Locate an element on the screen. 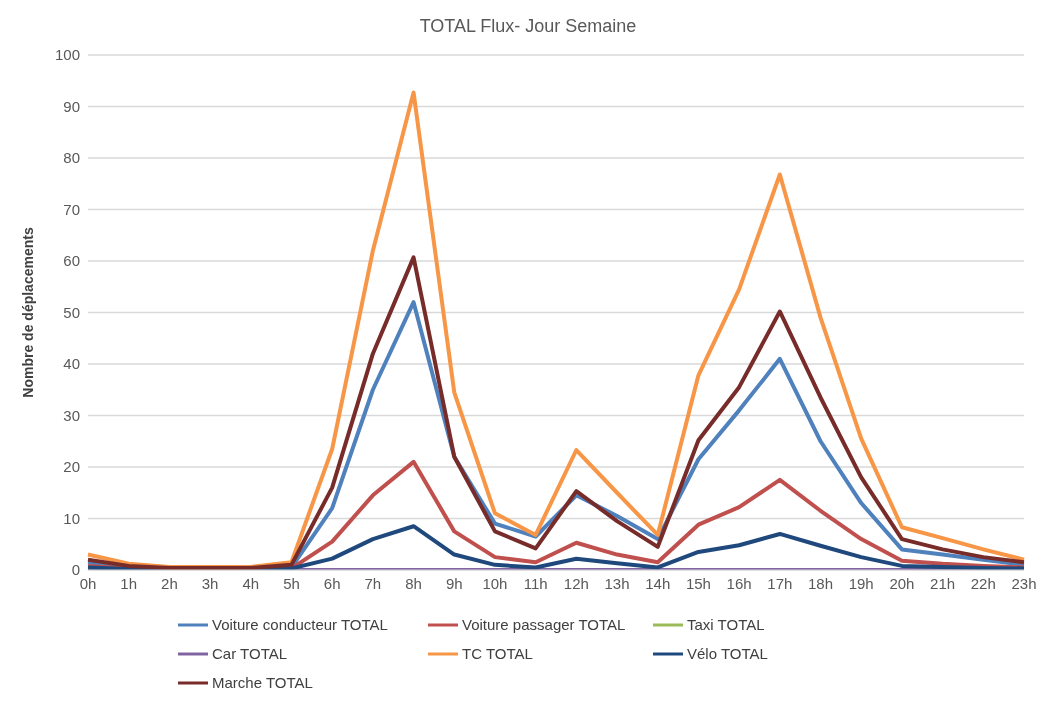 The width and height of the screenshot is (1054, 707). x-tick-label: 11h is located at coordinates (535, 583).